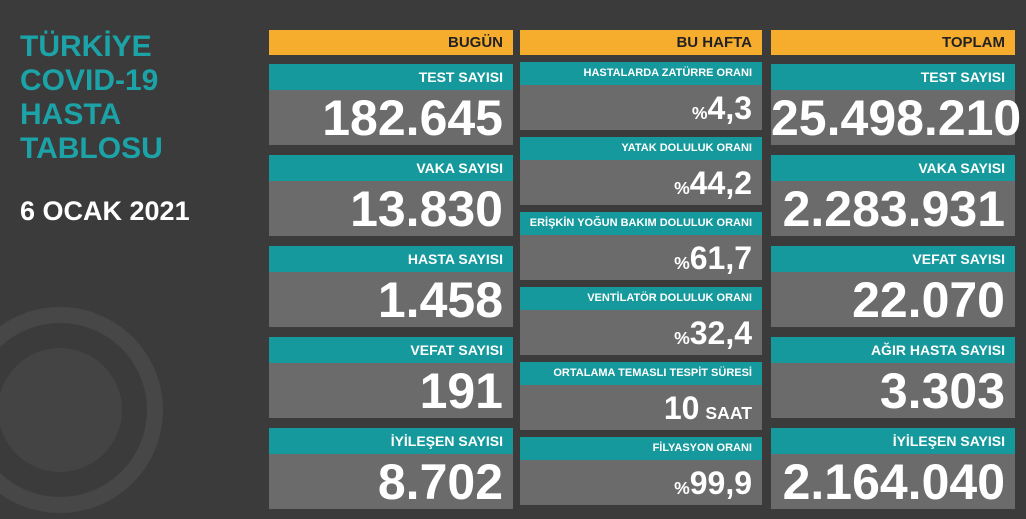 Image resolution: width=1026 pixels, height=519 pixels. I want to click on emblem-watermark, so click(81, 410).